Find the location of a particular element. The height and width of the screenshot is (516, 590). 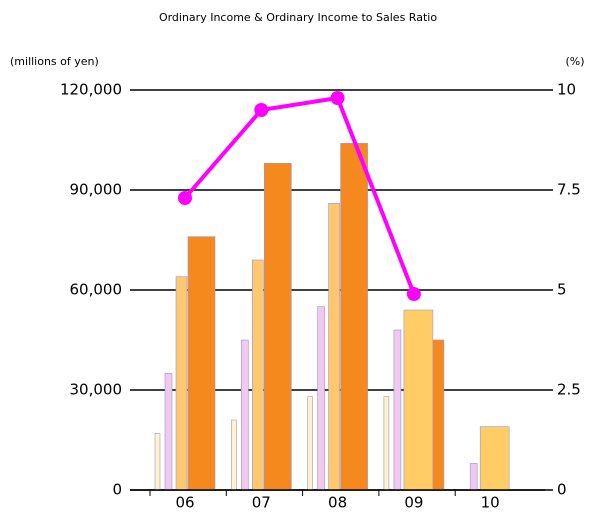

y2-tick-label: 10 is located at coordinates (566, 90).